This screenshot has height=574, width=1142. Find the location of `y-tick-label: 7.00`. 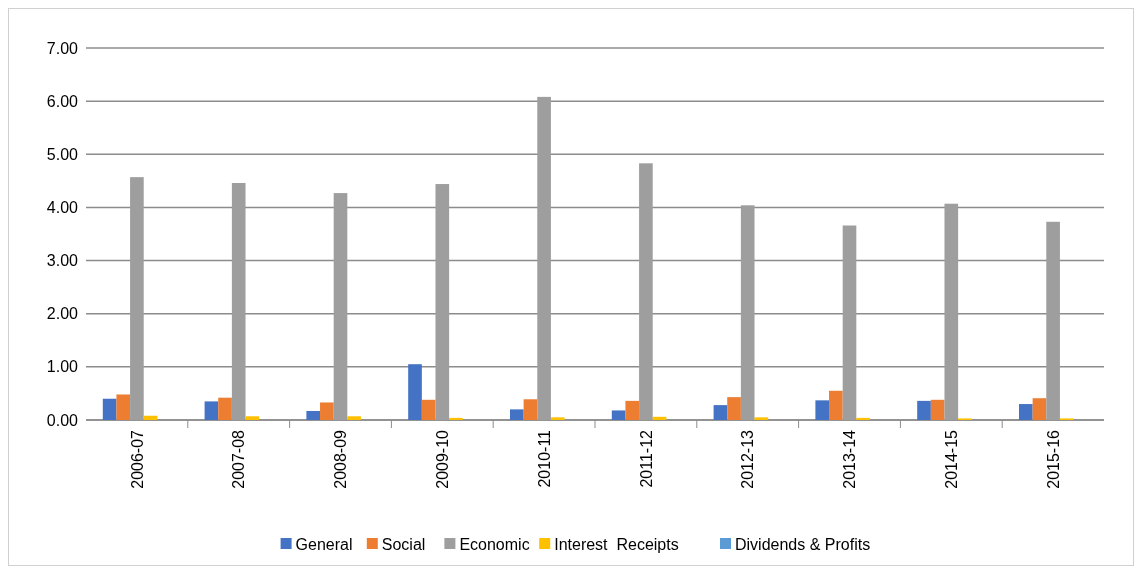

y-tick-label: 7.00 is located at coordinates (62, 48).